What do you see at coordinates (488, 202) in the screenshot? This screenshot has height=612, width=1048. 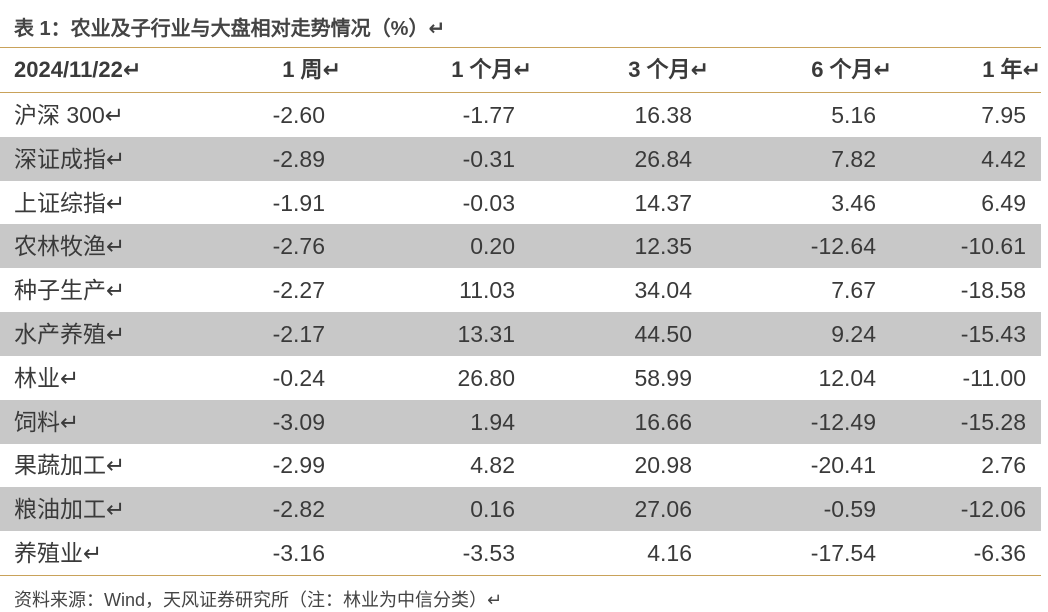 I see `value-cell: -0.03` at bounding box center [488, 202].